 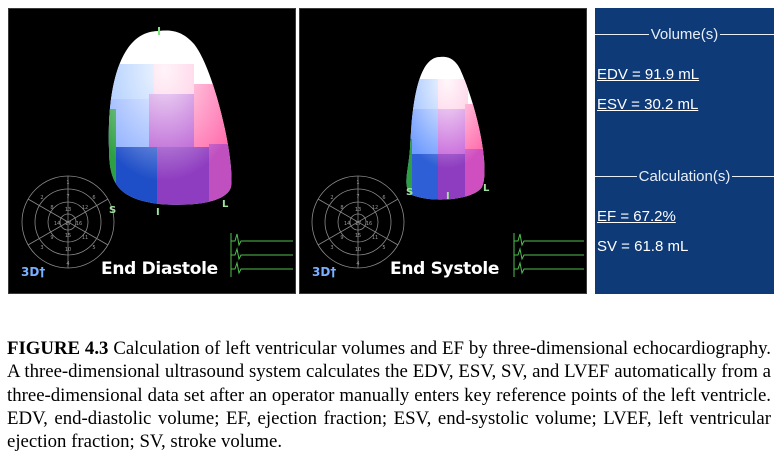 I want to click on esv-value: ESV = 30.2 mL, so click(x=648, y=104).